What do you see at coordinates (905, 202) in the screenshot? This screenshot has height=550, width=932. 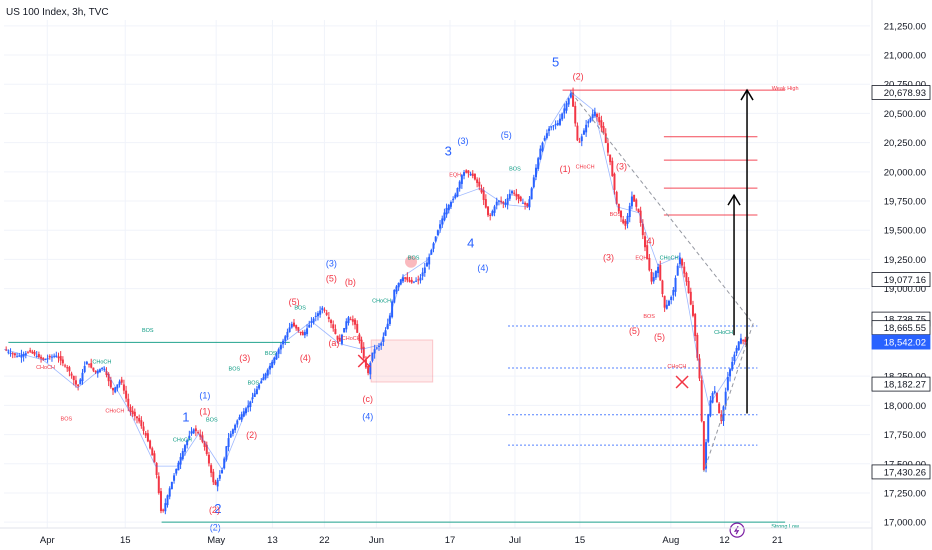 I see `y-tick-label: 19,750.00` at bounding box center [905, 202].